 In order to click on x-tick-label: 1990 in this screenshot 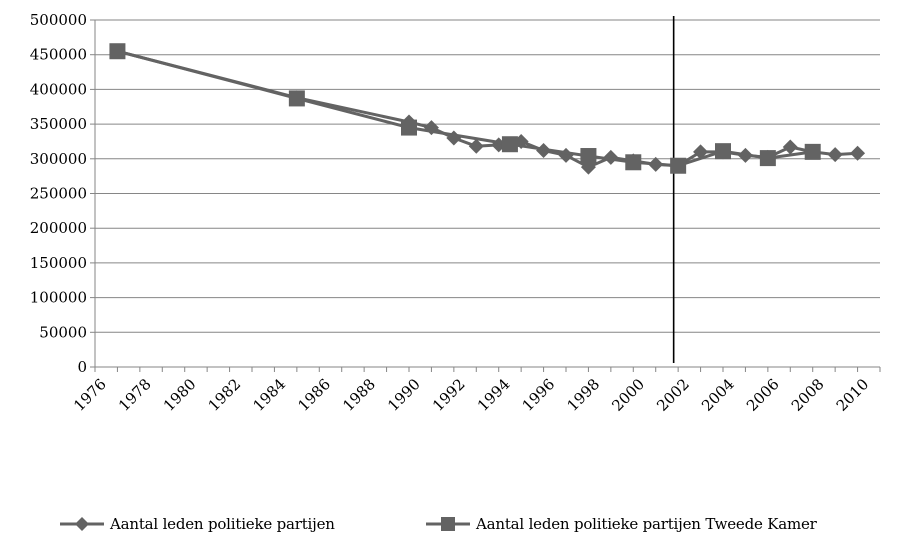, I will do `click(404, 395)`.